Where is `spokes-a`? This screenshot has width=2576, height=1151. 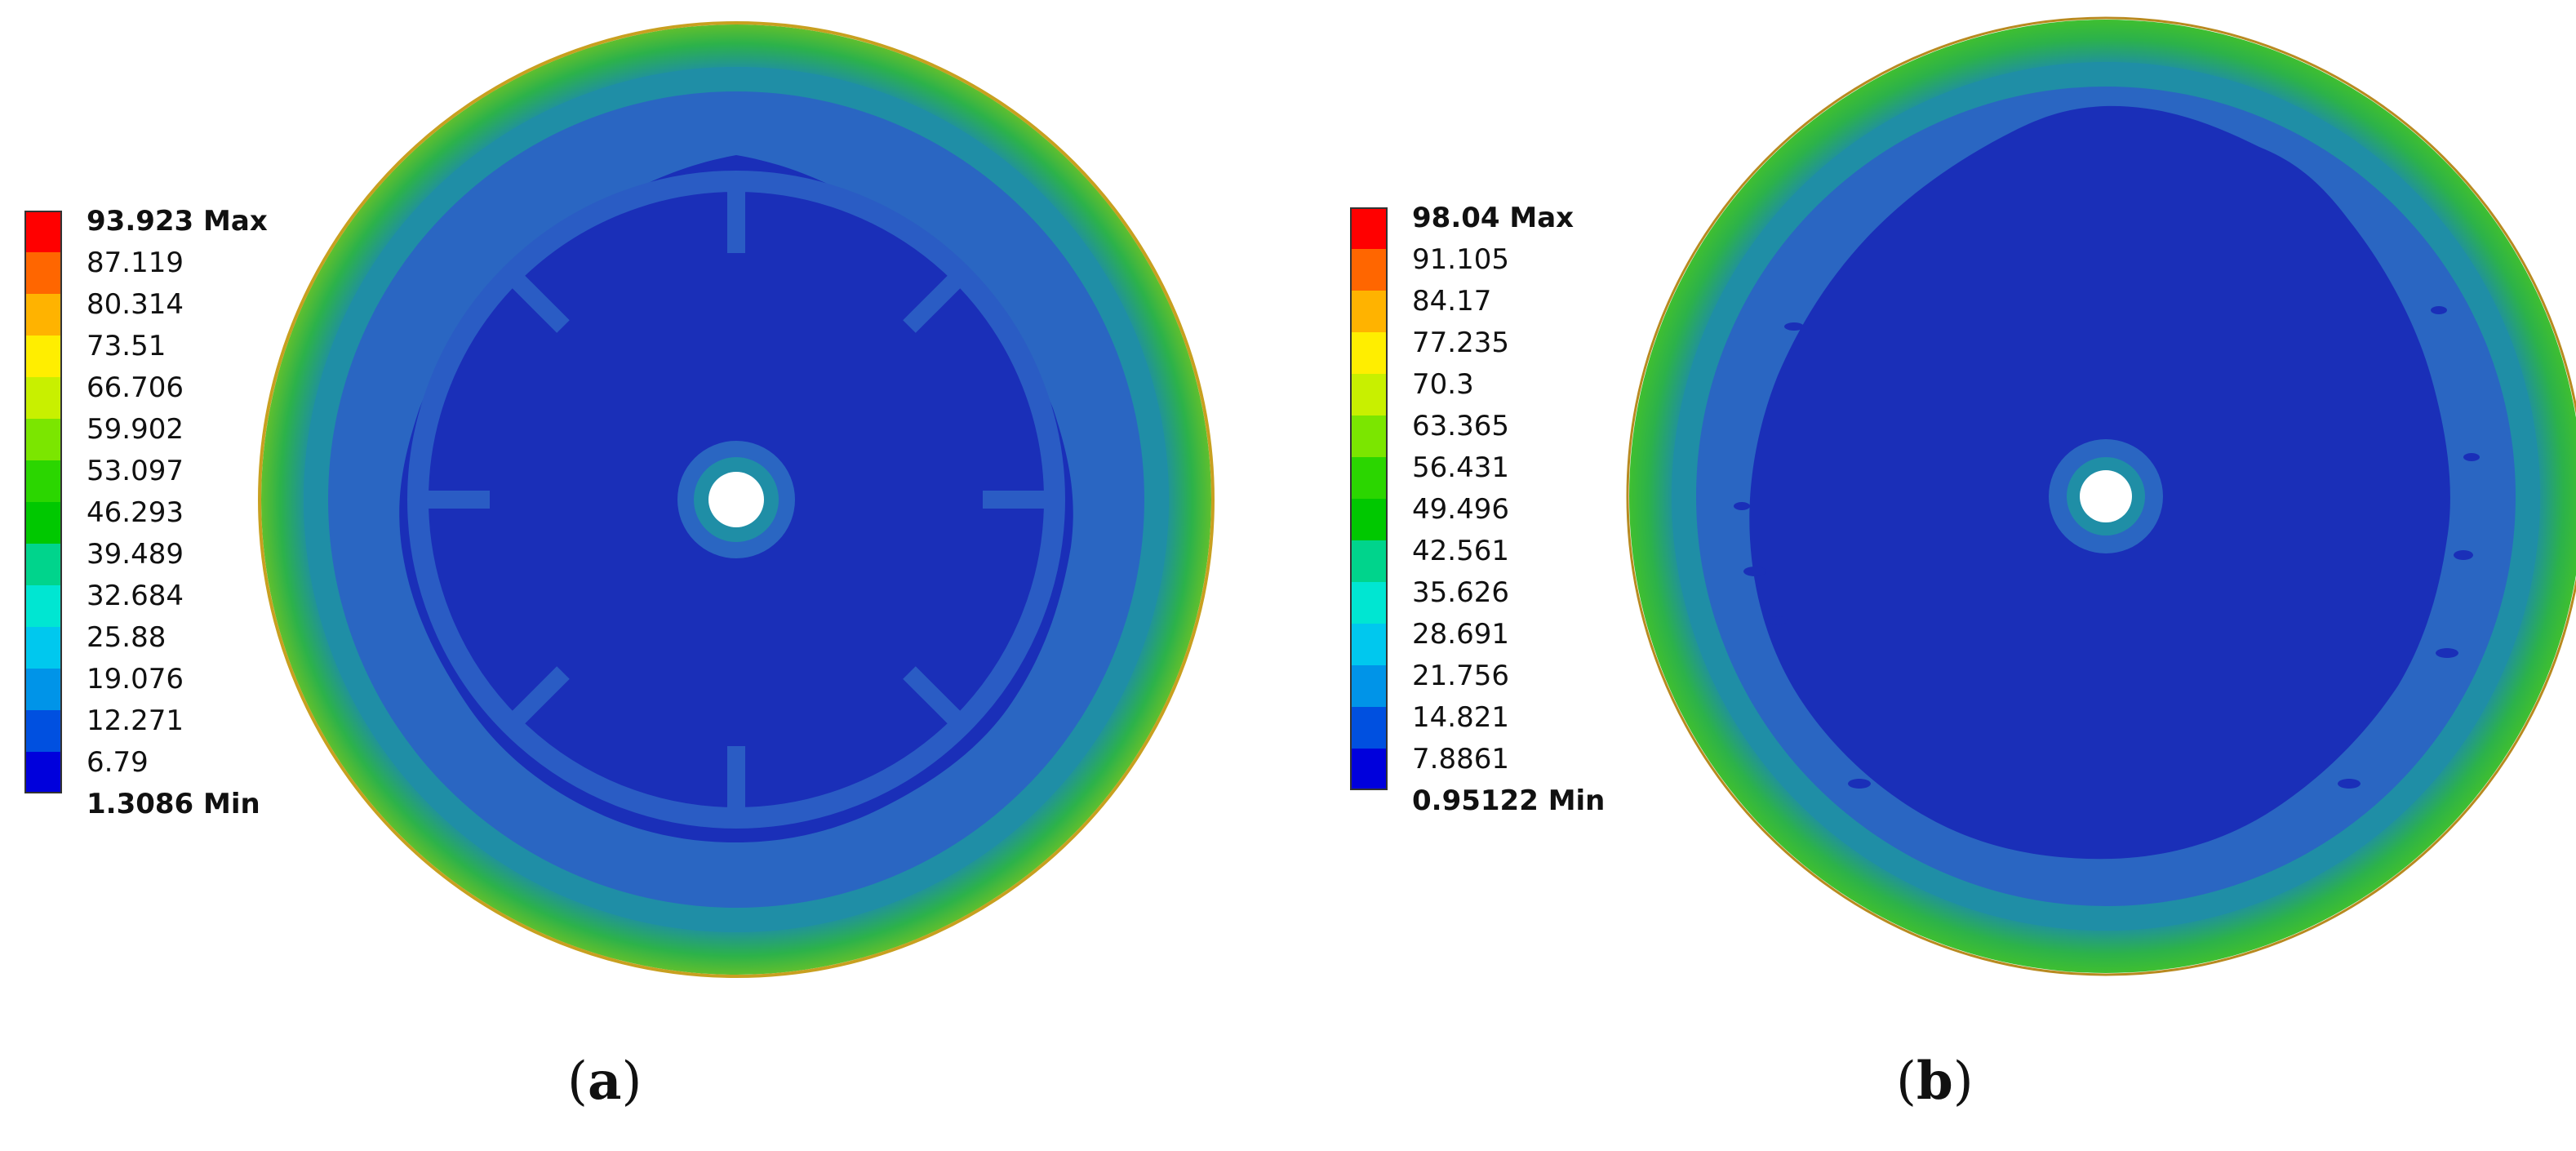 spokes-a is located at coordinates (736, 499).